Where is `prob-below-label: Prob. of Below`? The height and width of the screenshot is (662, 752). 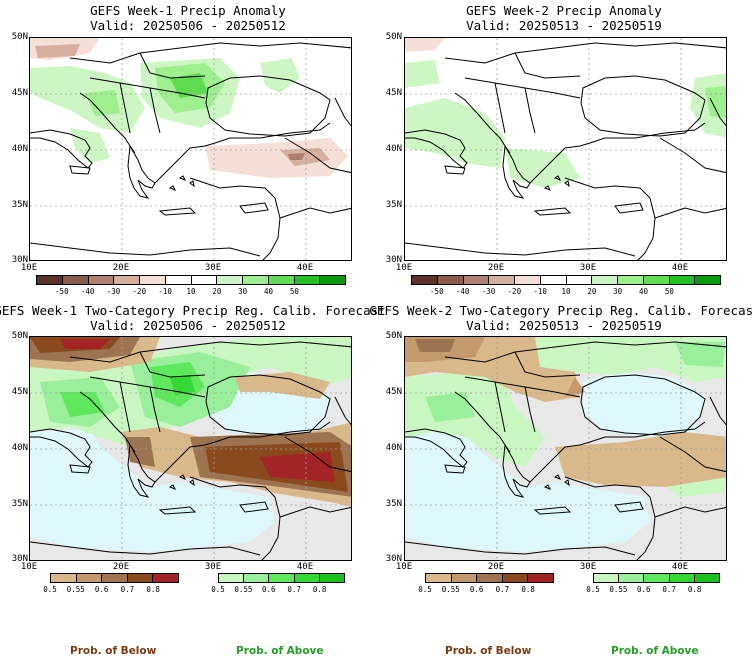
prob-below-label: Prob. of Below is located at coordinates (113, 651).